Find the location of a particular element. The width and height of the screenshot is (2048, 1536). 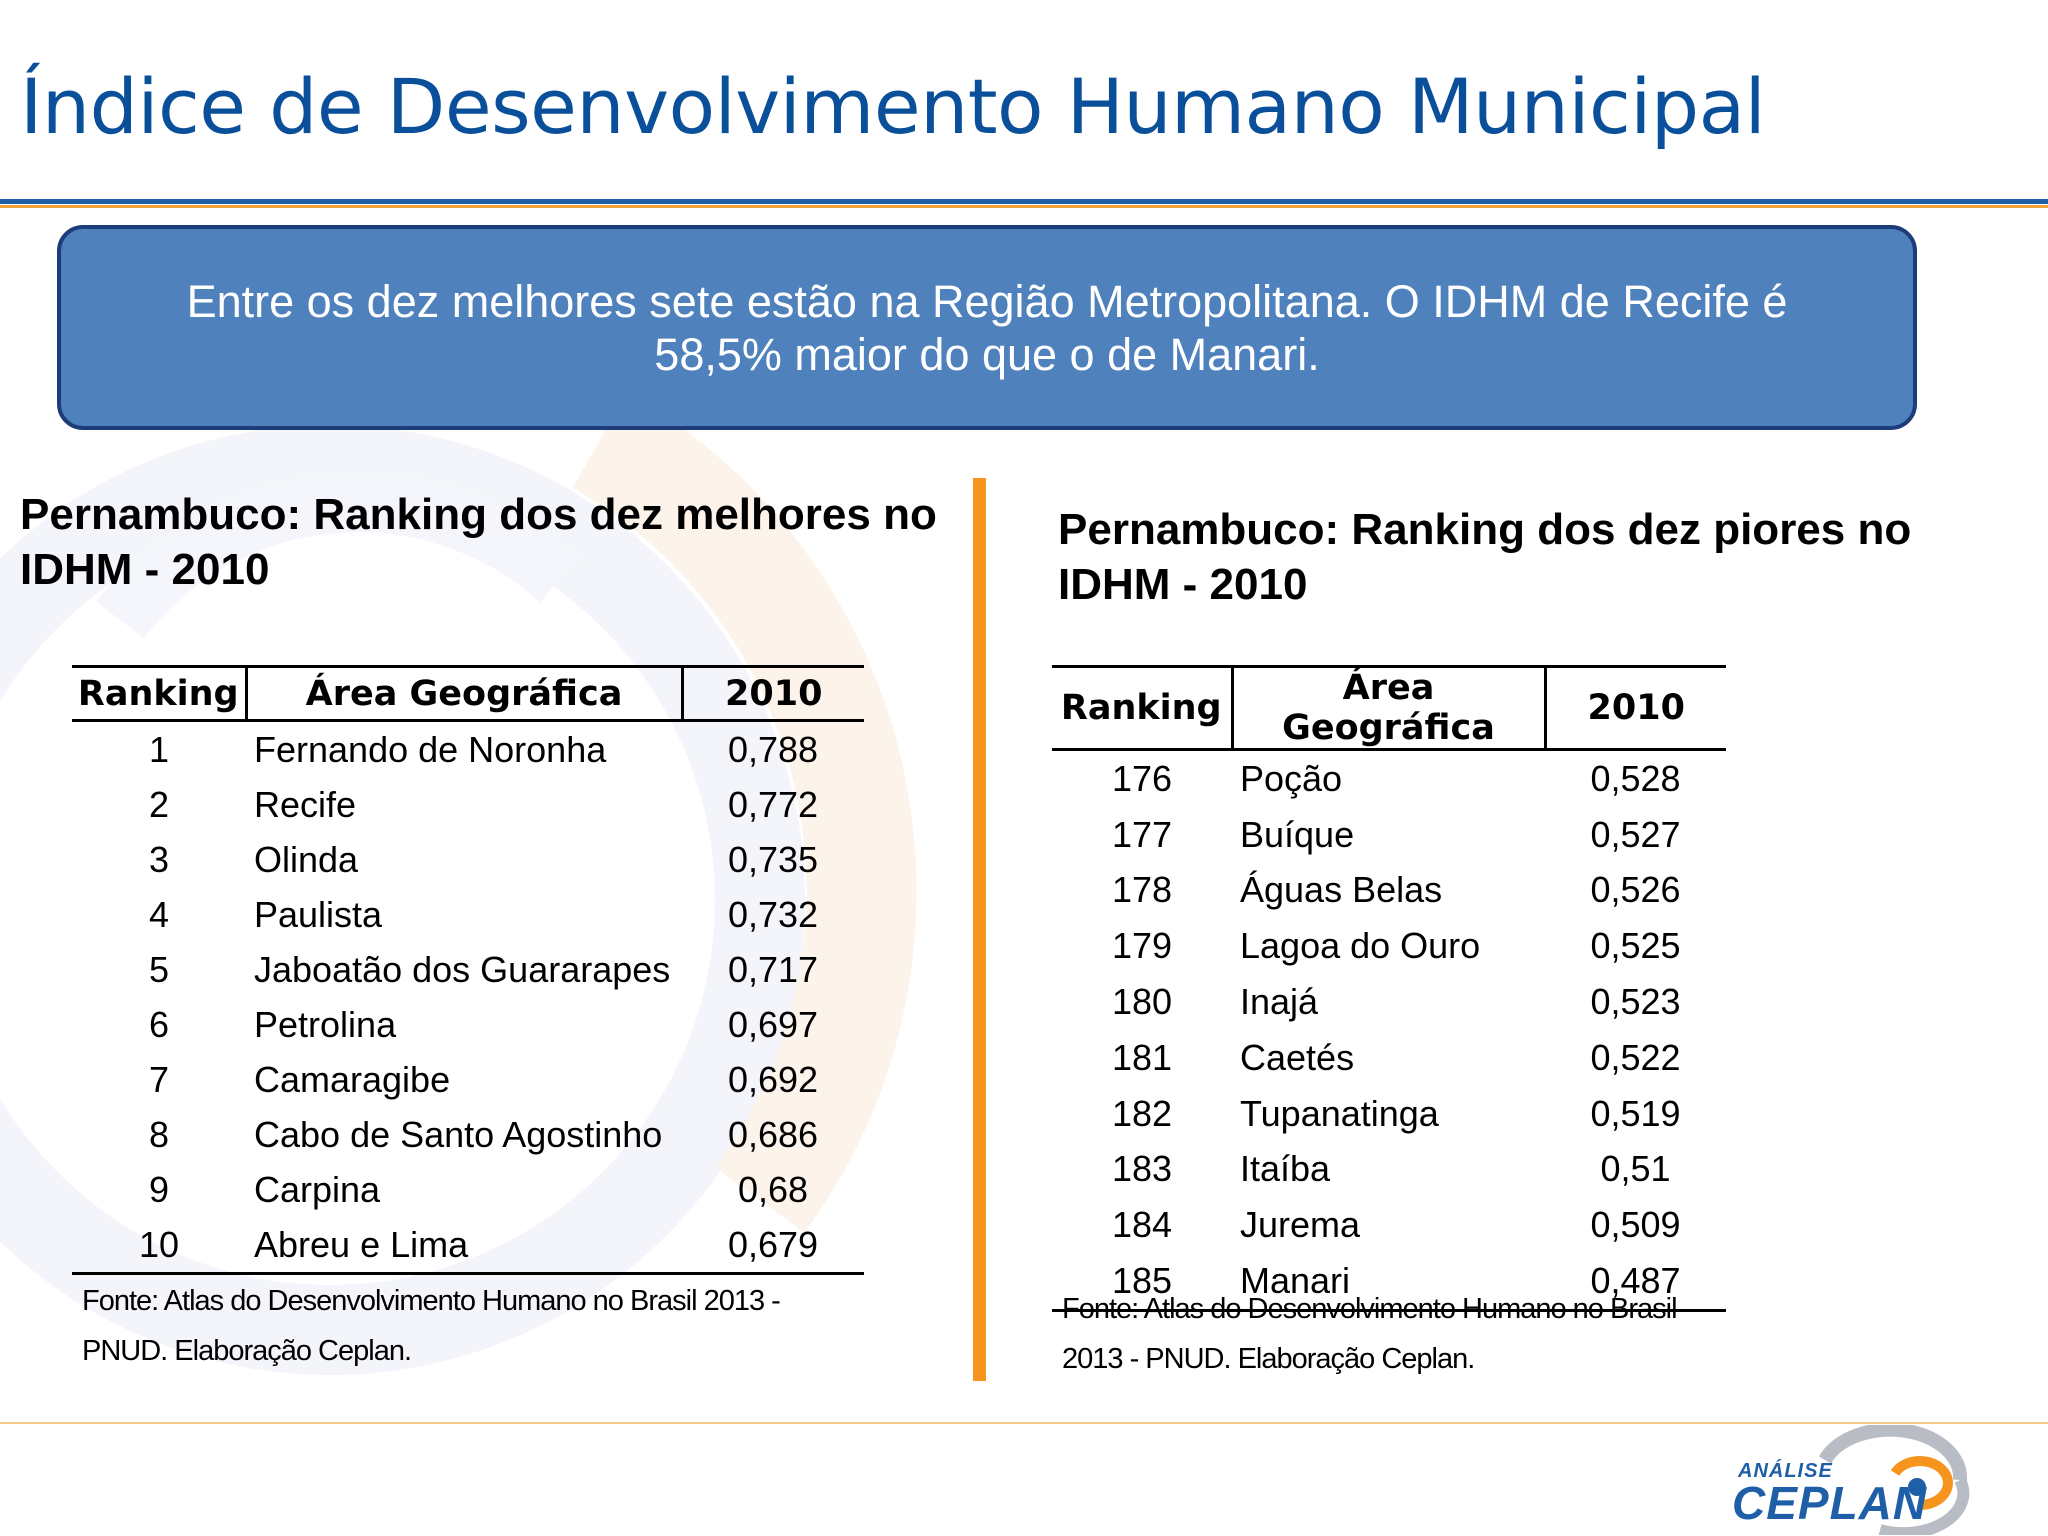

table-row: 1 Fernando de Noronha 0,788 is located at coordinates (468, 749).